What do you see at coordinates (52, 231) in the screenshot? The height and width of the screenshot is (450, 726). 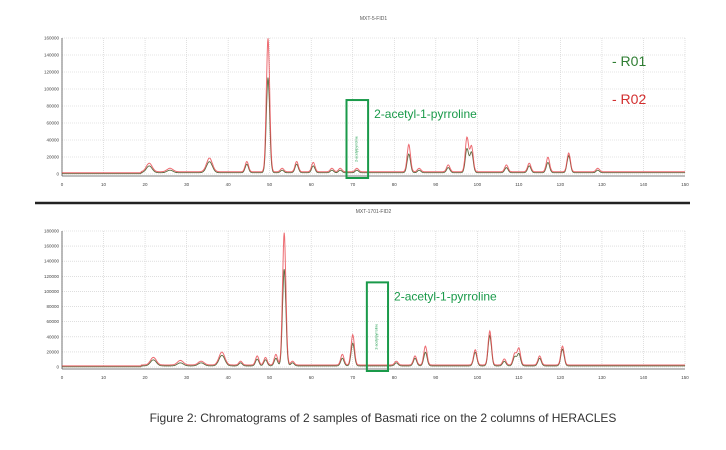 I see `y-tick-label: 180000` at bounding box center [52, 231].